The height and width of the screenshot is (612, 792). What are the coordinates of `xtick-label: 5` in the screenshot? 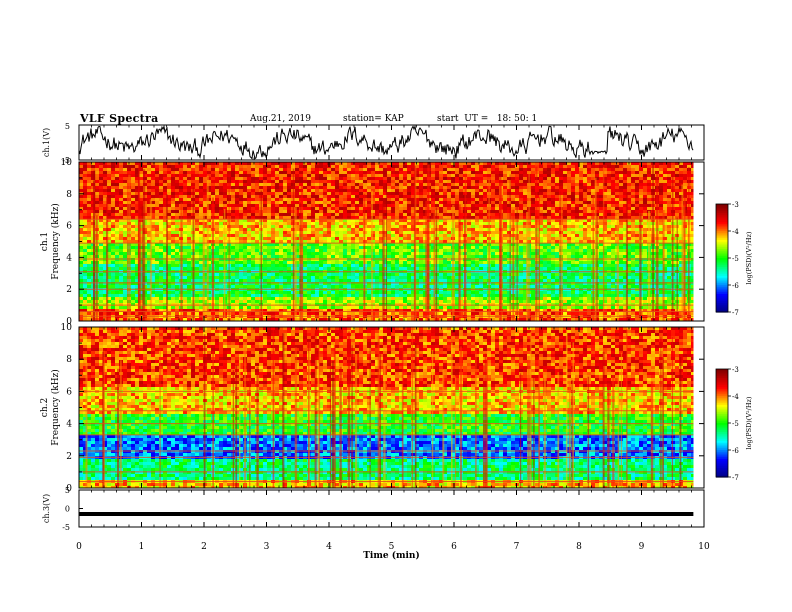 It's located at (392, 547).